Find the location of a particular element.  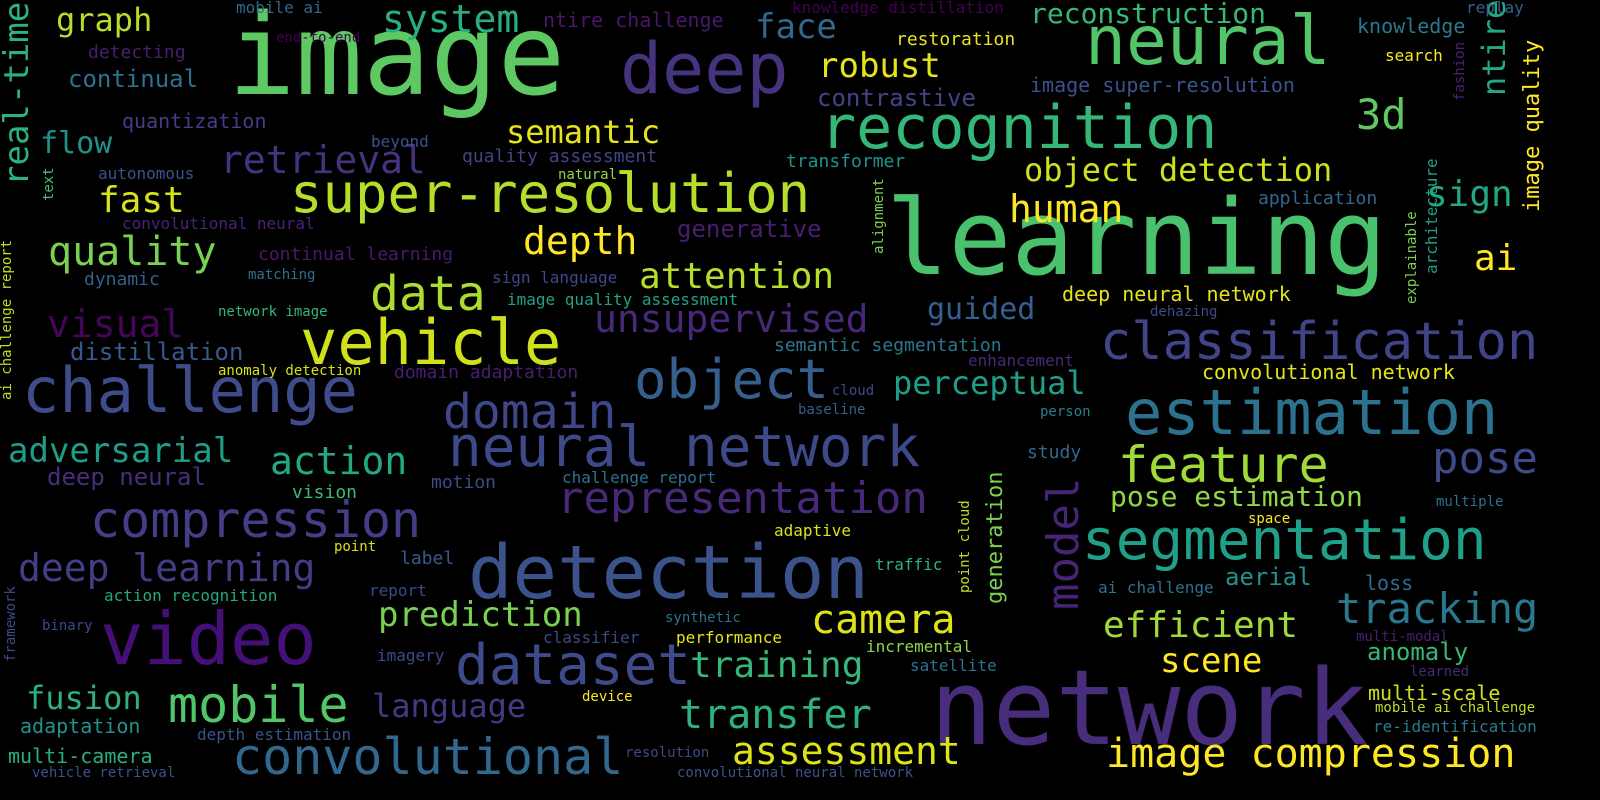

word-prediction: prediction is located at coordinates (480, 615).